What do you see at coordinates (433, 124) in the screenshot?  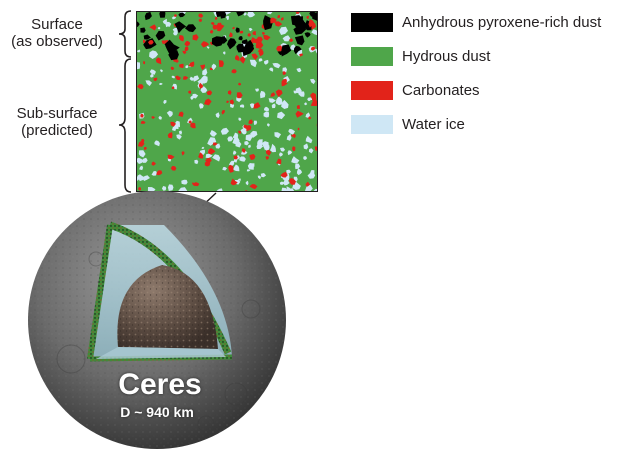 I see `legend-label: Water ice` at bounding box center [433, 124].